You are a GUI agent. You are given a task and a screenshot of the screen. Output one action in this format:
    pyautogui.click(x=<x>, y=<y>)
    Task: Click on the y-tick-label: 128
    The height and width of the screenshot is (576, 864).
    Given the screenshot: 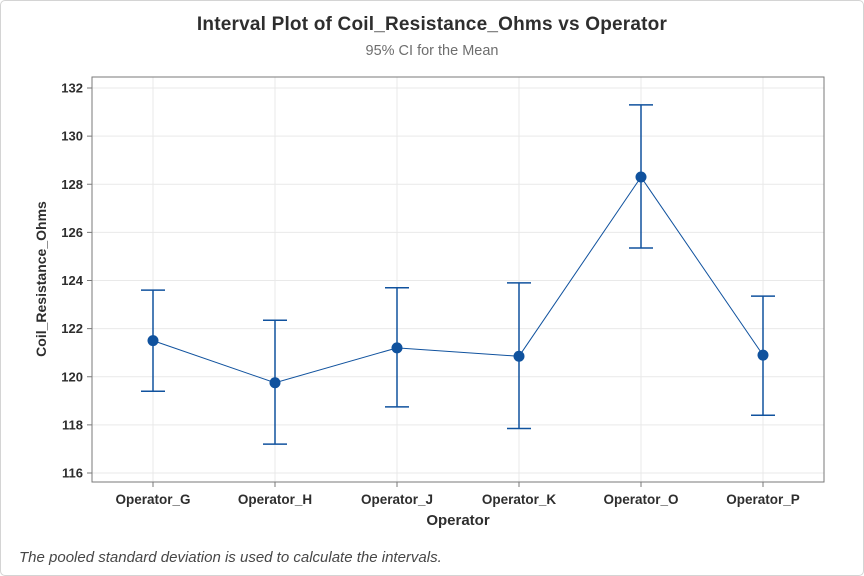 What is the action you would take?
    pyautogui.click(x=72, y=184)
    